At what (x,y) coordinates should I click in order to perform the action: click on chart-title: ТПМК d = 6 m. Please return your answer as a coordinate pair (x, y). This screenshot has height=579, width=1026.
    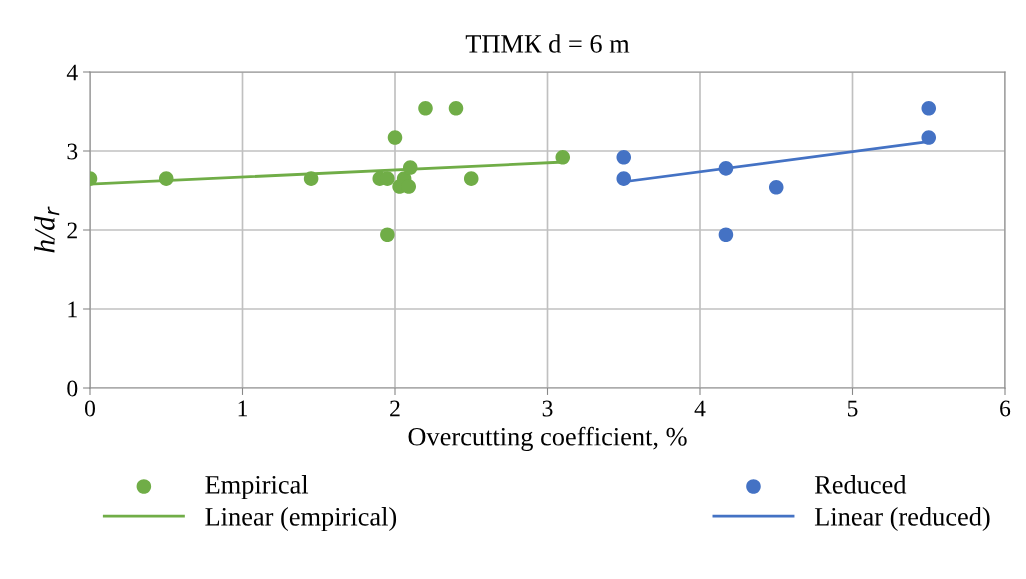
    Looking at the image, I should click on (547, 43).